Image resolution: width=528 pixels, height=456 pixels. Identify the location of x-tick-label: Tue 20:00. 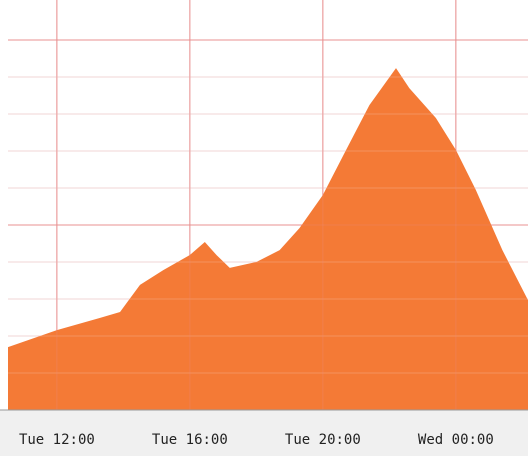
(323, 440).